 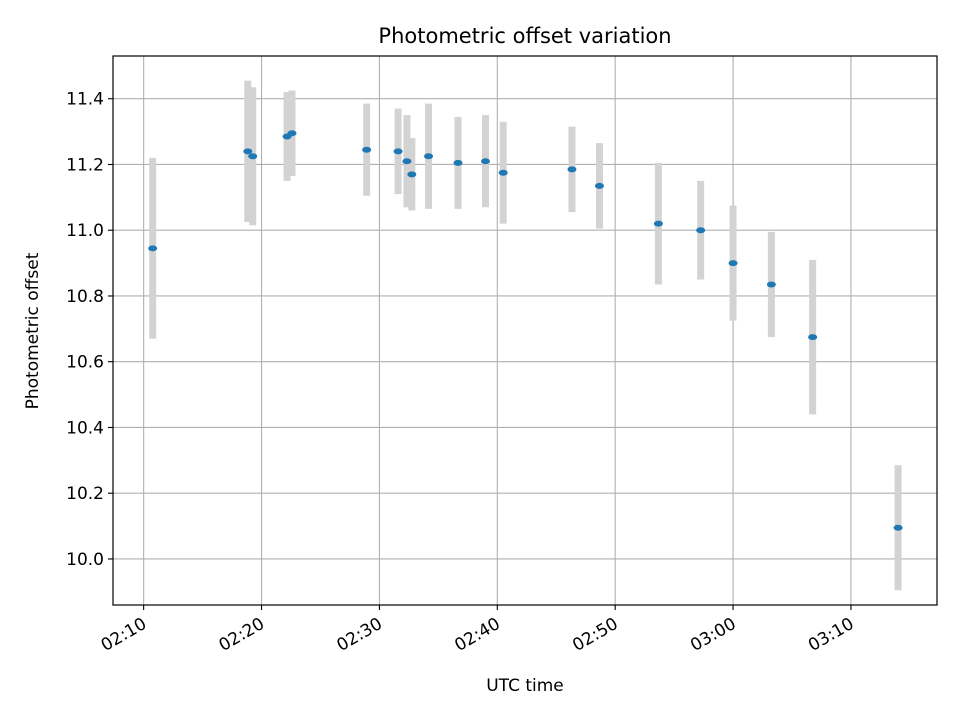 What do you see at coordinates (85, 363) in the screenshot?
I see `y-tick-label: 10.6` at bounding box center [85, 363].